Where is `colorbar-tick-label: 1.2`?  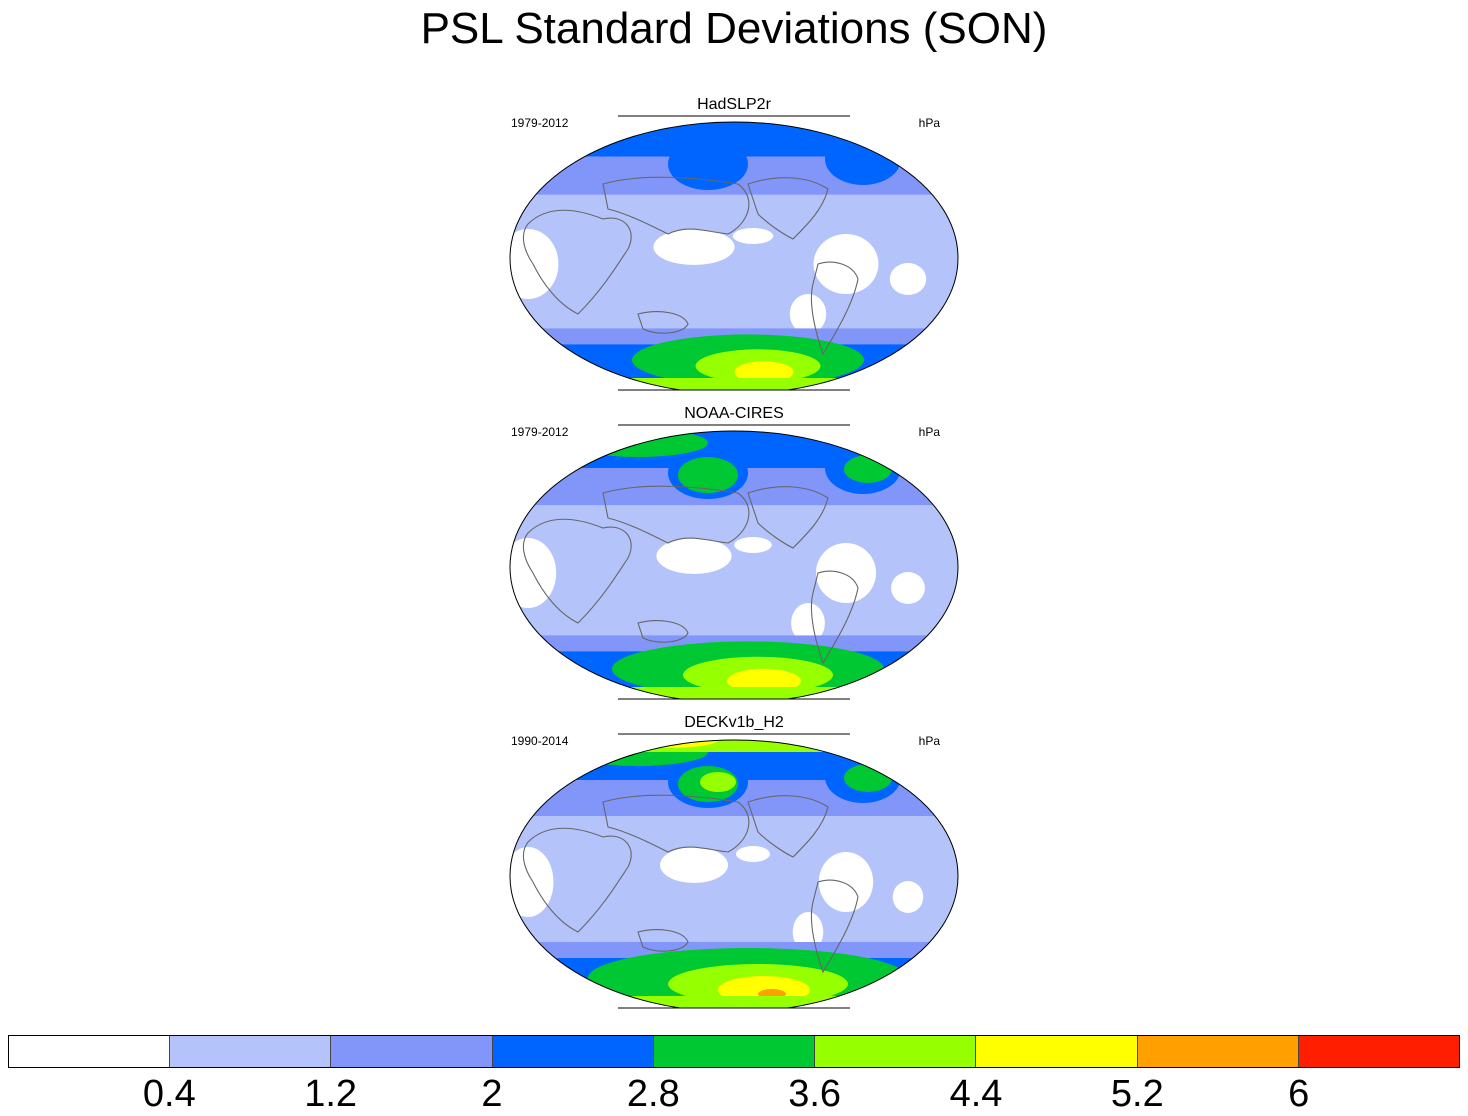
colorbar-tick-label: 1.2 is located at coordinates (331, 1094).